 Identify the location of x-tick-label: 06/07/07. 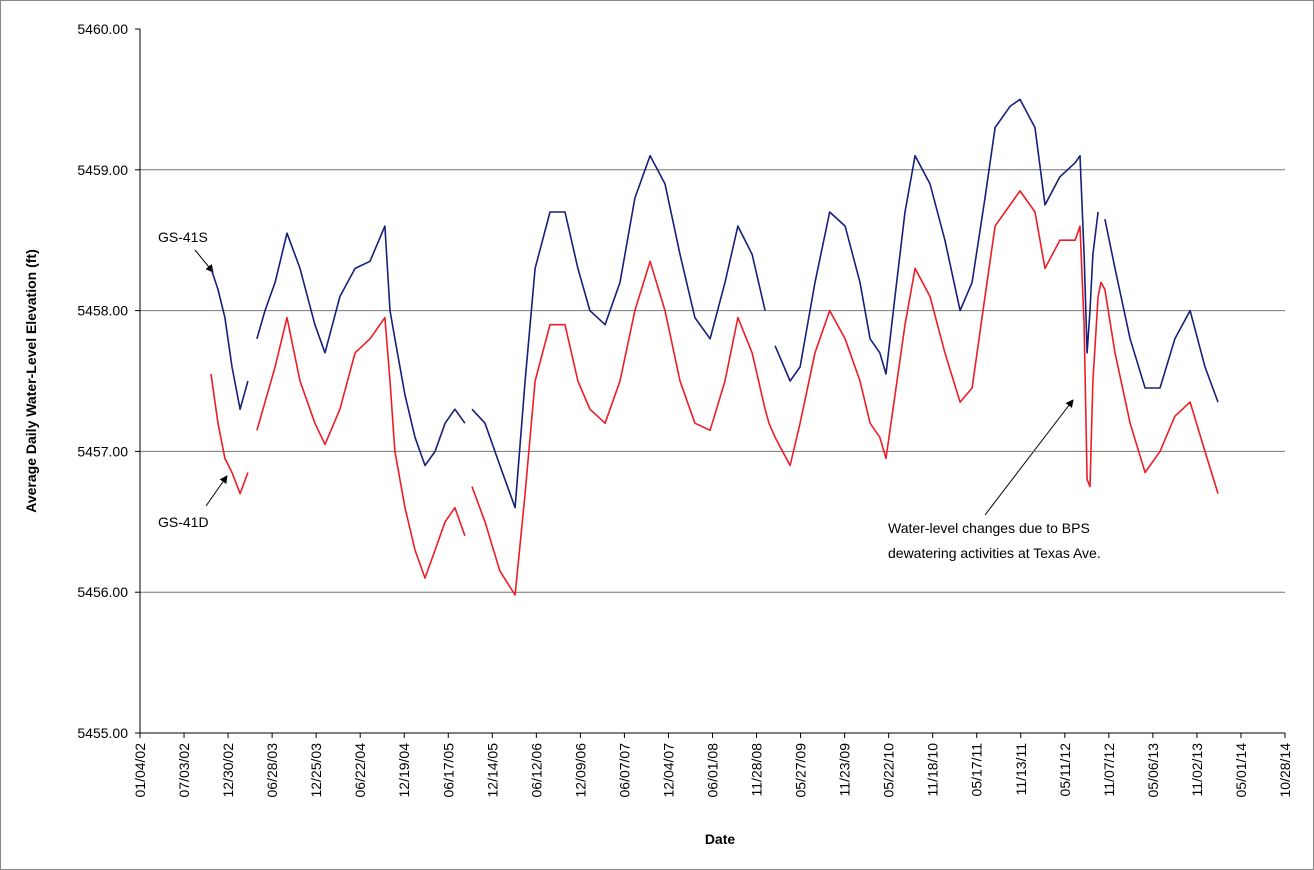
(624, 770).